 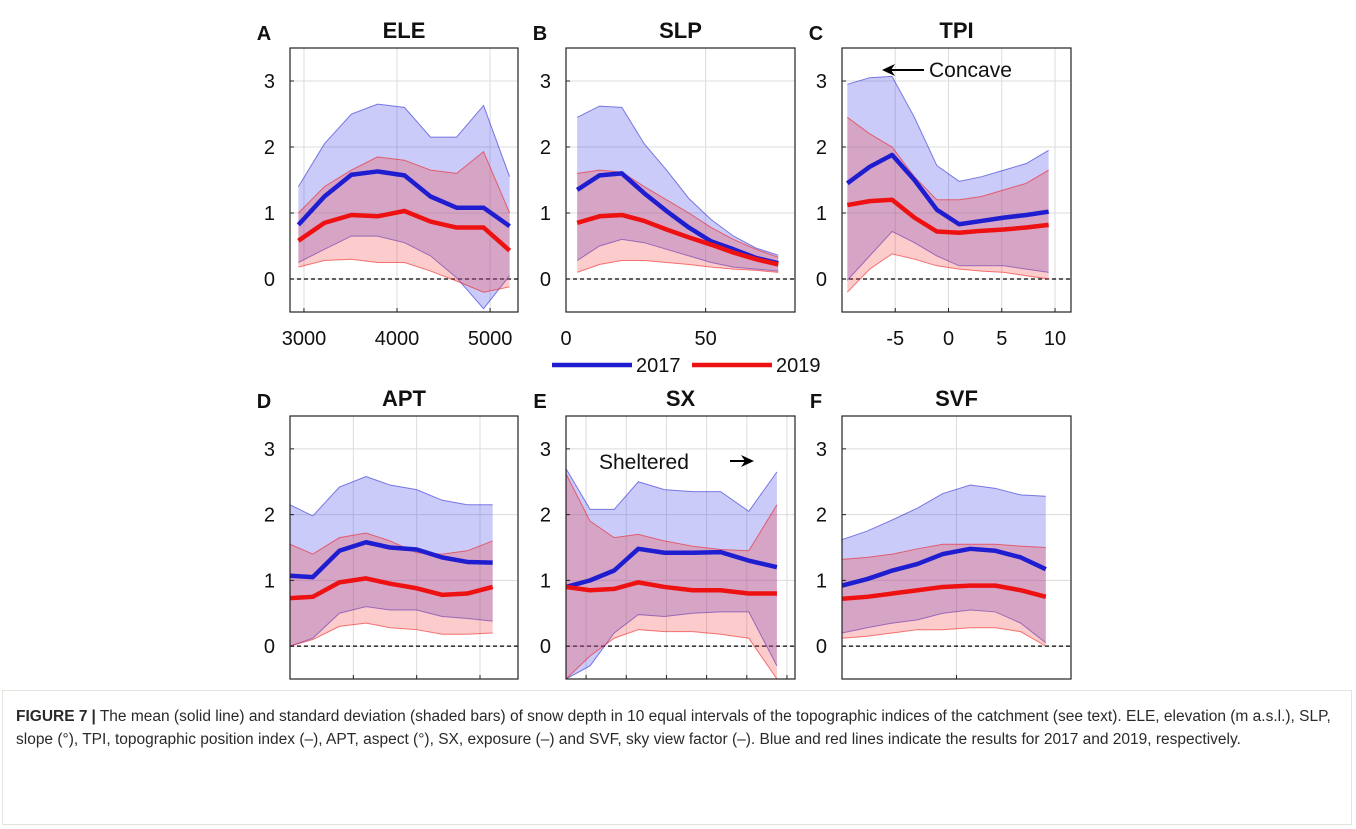 I want to click on panel-f: 012300.51SVFF, so click(x=941, y=533).